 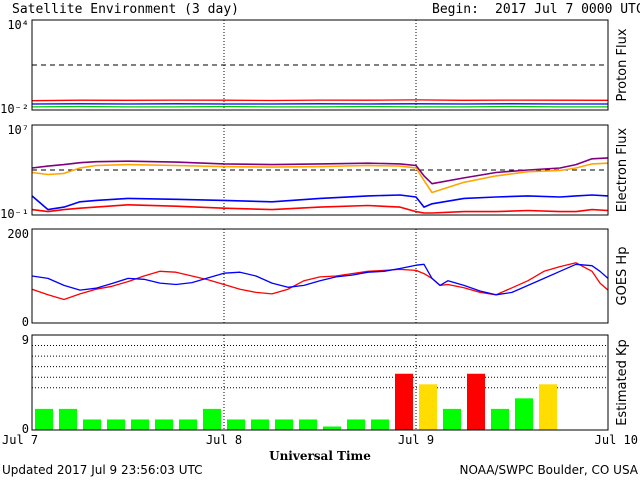 I want to click on begin-label: Begin:, so click(x=455, y=9).